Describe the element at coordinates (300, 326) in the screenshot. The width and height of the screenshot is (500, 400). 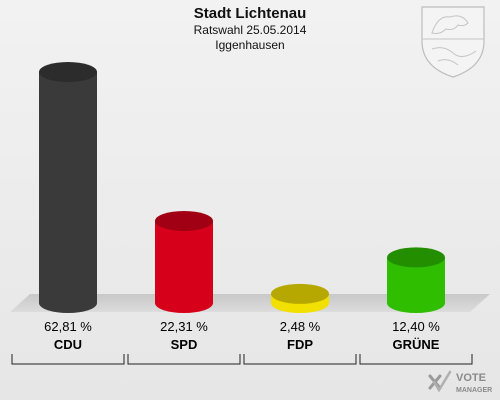
I see `value-label: 2,48 %` at that location.